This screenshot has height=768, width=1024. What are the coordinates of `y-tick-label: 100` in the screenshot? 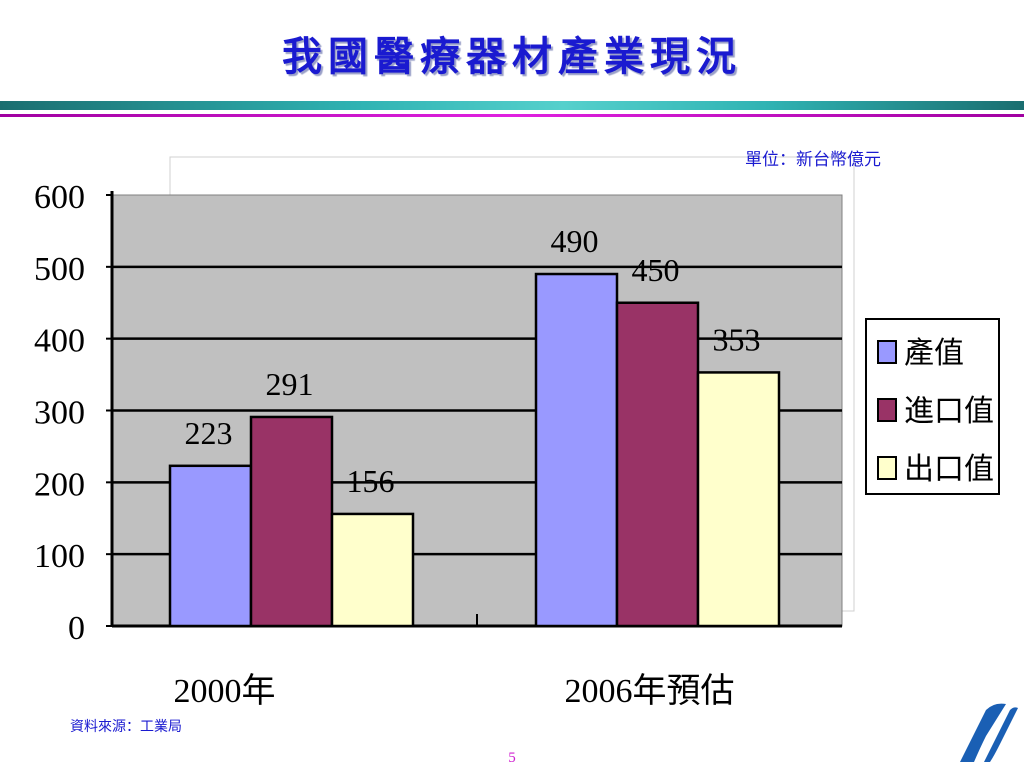 It's located at (59, 556).